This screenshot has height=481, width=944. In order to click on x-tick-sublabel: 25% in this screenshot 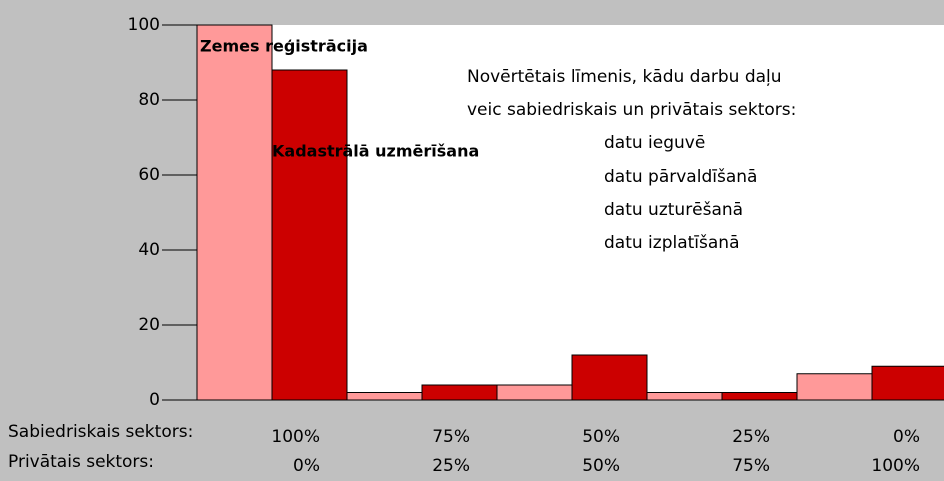, I will do `click(451, 466)`.